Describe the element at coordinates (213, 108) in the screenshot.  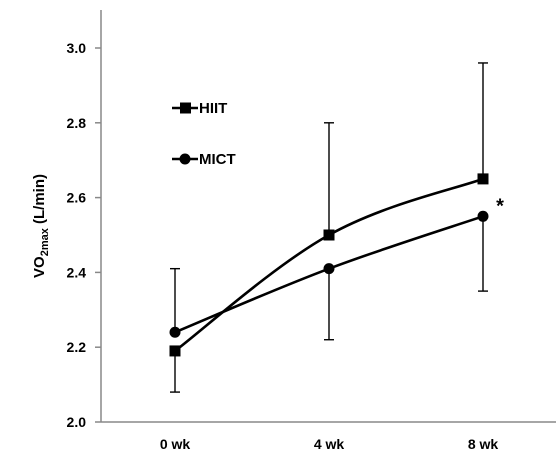
I see `legend-label: HIIT` at that location.